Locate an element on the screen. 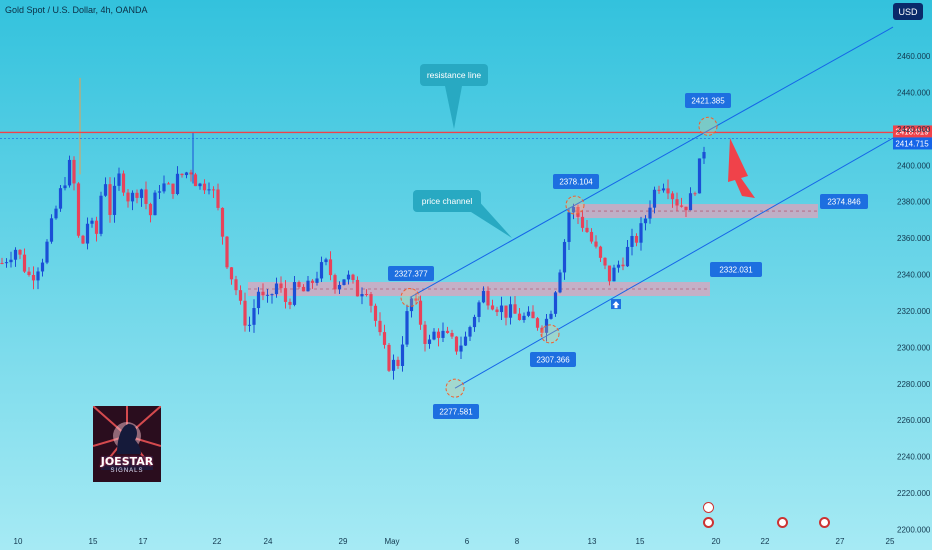 This screenshot has width=932, height=550. price-label-text: 2327.377 is located at coordinates (411, 274).